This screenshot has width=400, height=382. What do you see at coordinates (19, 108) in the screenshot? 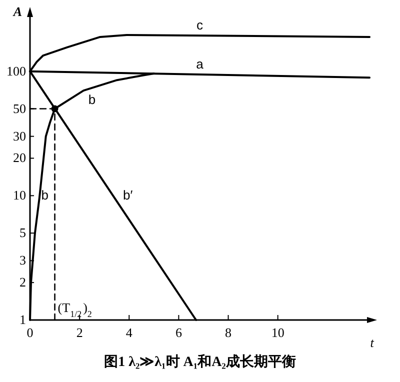
I see `y-tick-label: 50` at bounding box center [19, 108].